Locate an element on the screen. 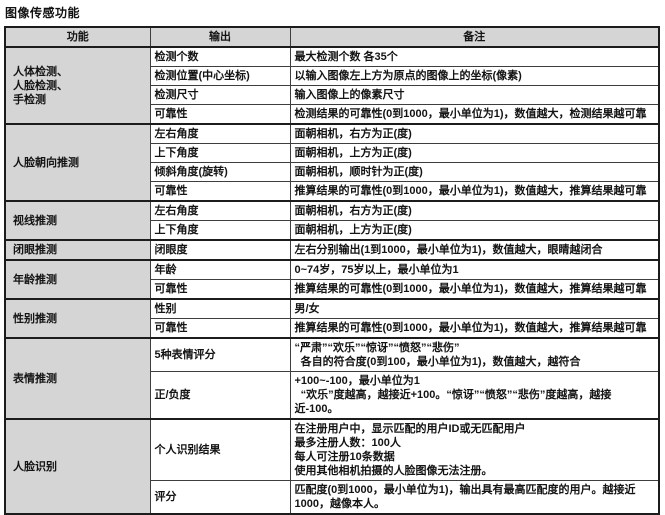  note-cell: 左右分别输出(1到1000，最小单位为1)，数值越大，眼睛越闭合 is located at coordinates (474, 250).